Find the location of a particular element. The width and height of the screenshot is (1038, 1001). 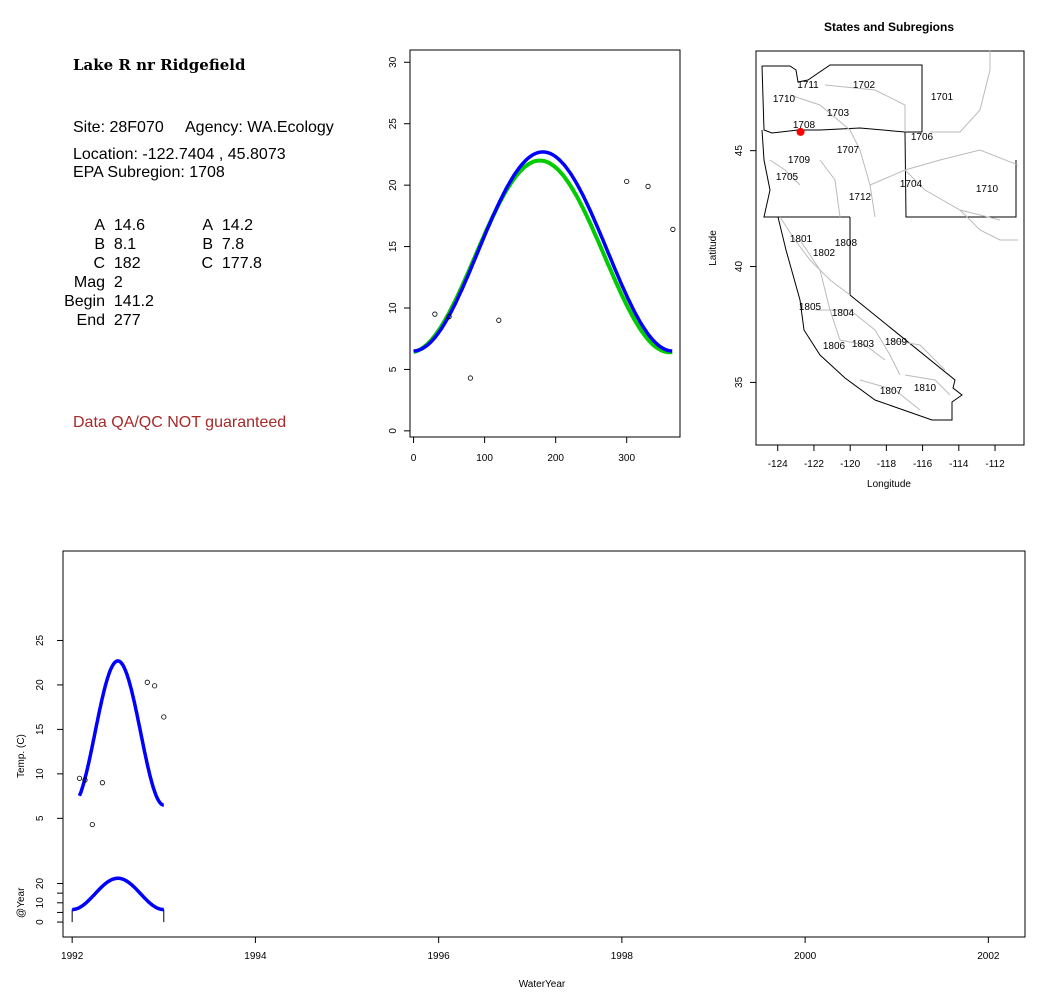

plot-frame is located at coordinates (545, 243).